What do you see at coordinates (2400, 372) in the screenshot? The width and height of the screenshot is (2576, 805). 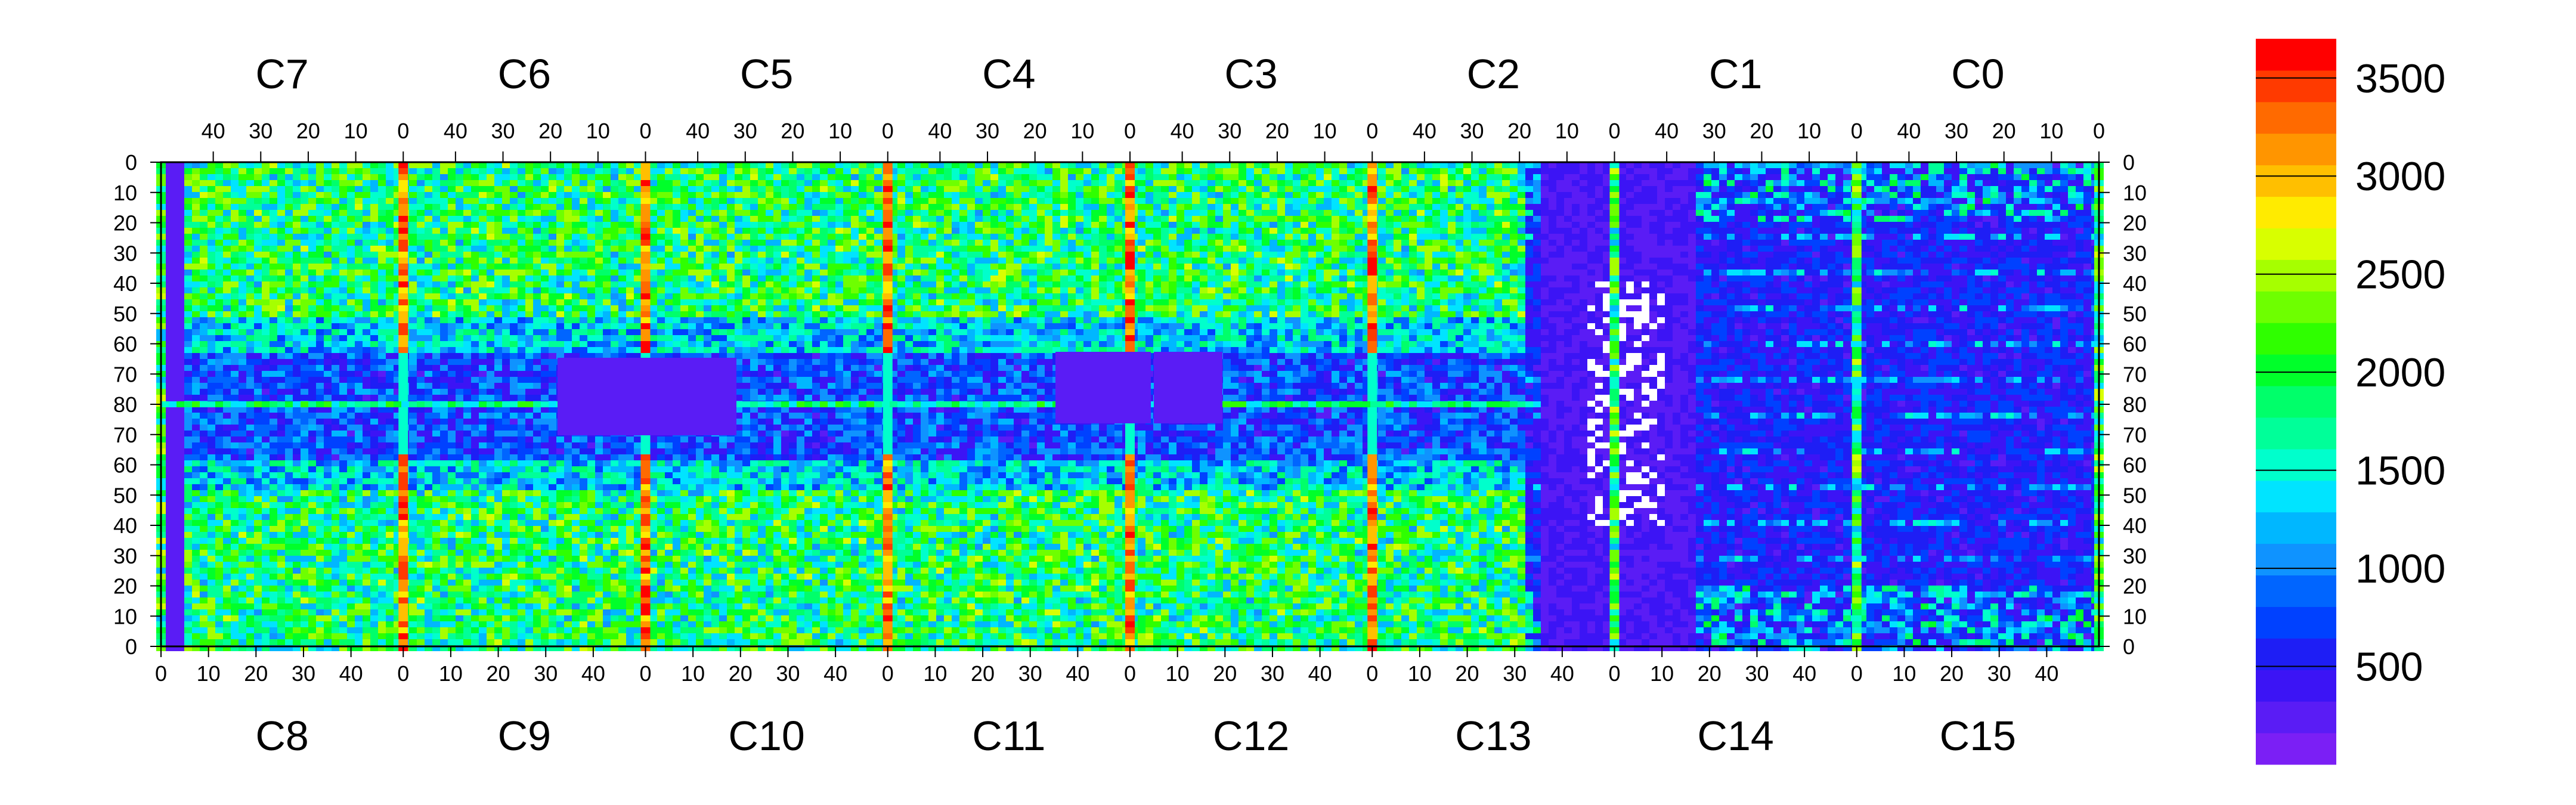 I see `colorbar-label: 2000` at bounding box center [2400, 372].